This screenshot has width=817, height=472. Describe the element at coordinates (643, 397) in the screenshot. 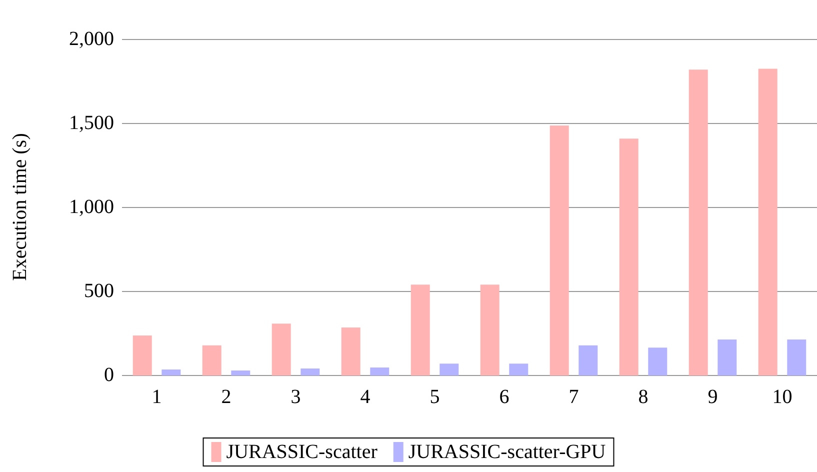

I see `x-tick-label: 8` at that location.